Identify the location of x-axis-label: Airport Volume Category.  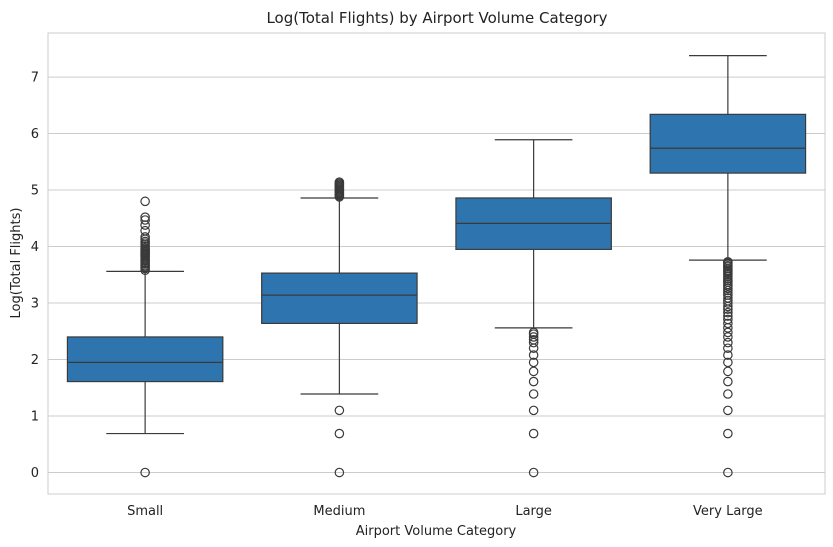
(436, 531).